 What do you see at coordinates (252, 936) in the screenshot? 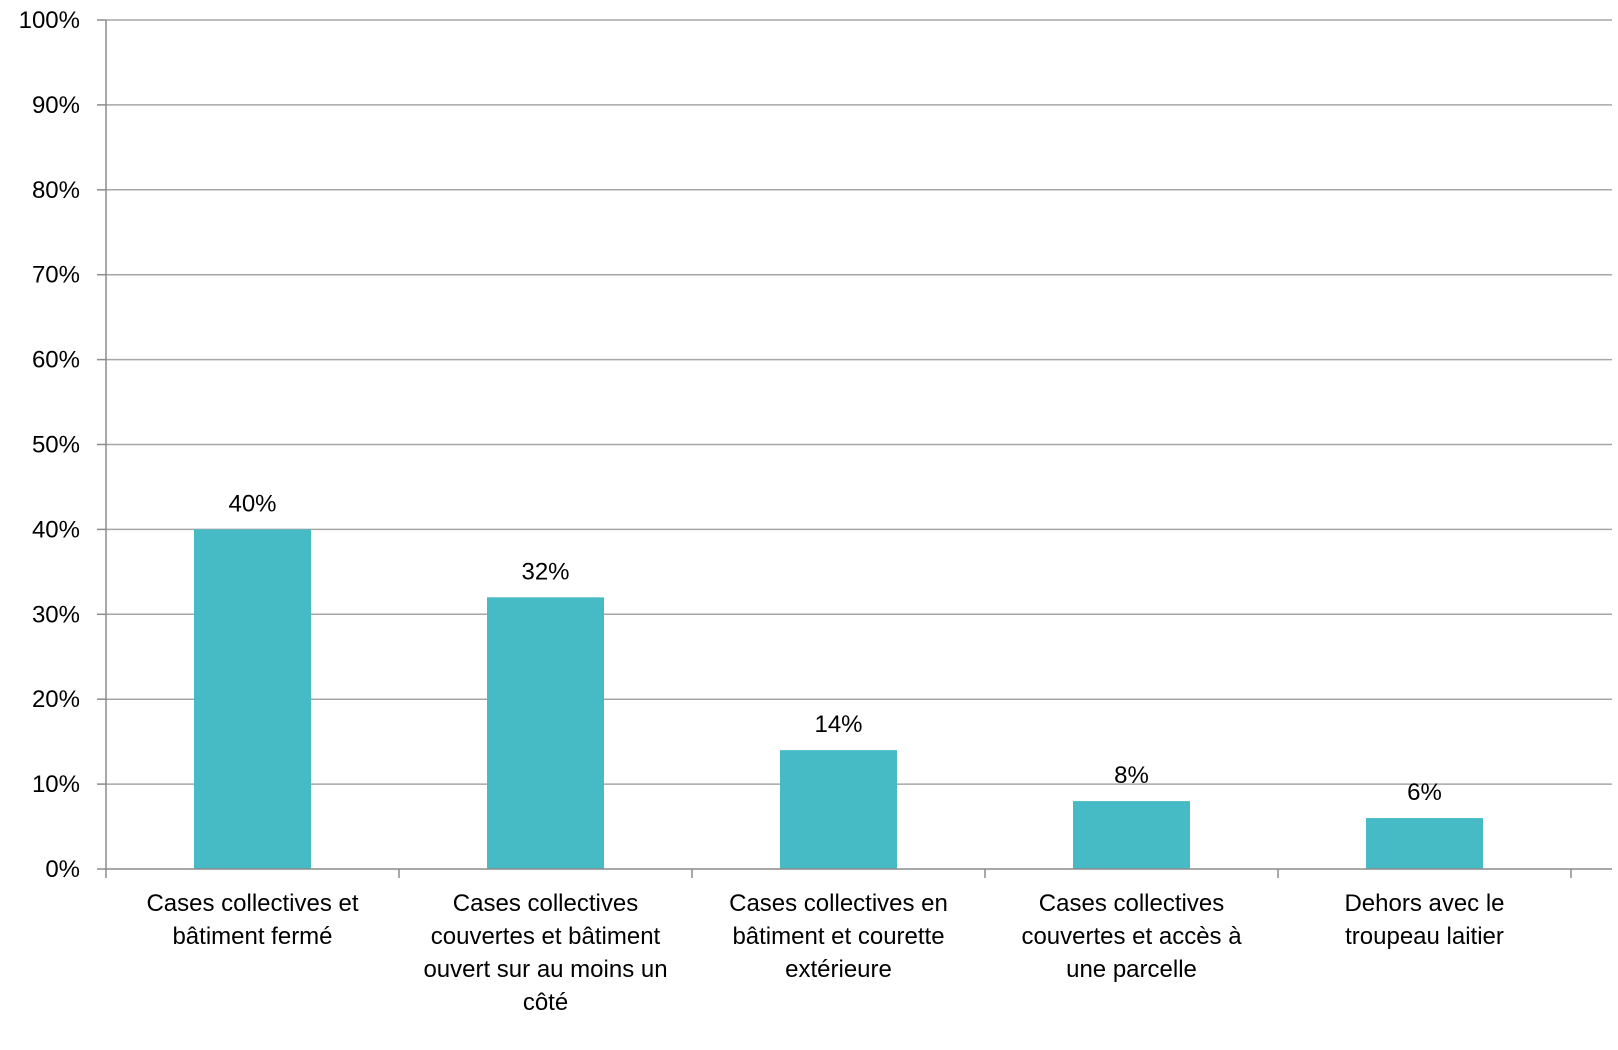
I see `x-category-label: bâtiment fermé` at bounding box center [252, 936].